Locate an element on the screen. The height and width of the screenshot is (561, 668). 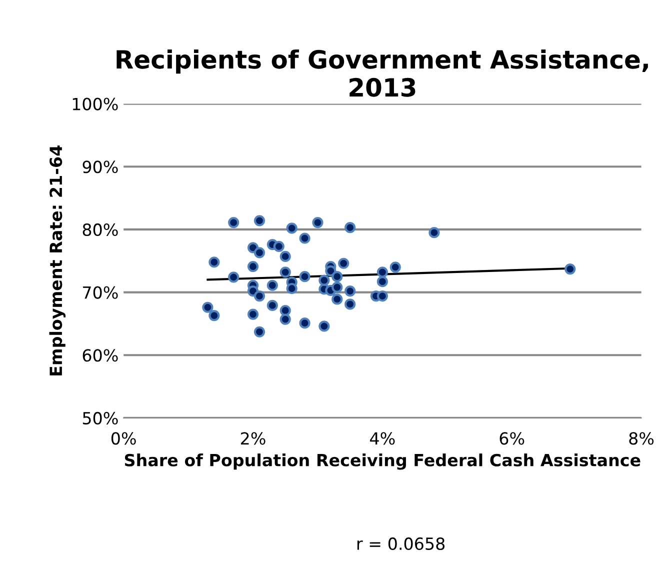
y-axis-title: Employment Rate: 21-64 is located at coordinates (57, 261).